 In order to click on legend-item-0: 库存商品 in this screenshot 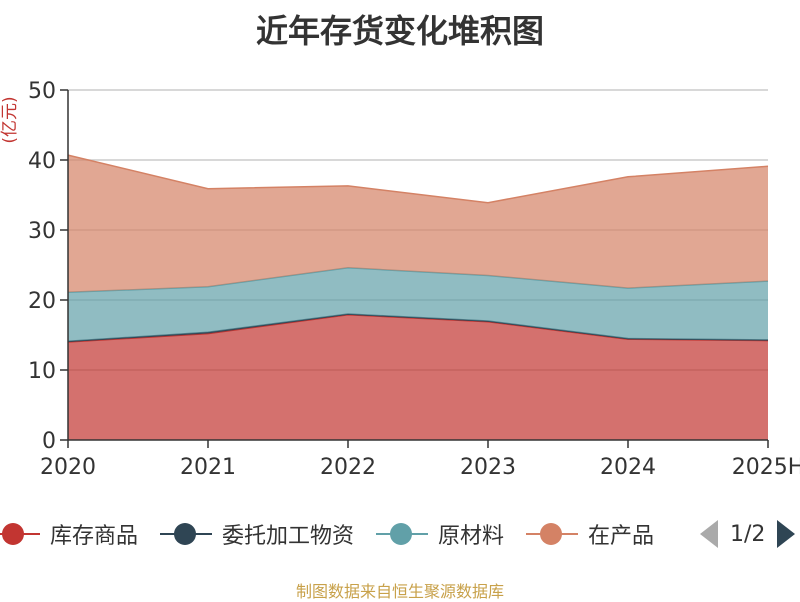, I will do `click(69, 534)`.